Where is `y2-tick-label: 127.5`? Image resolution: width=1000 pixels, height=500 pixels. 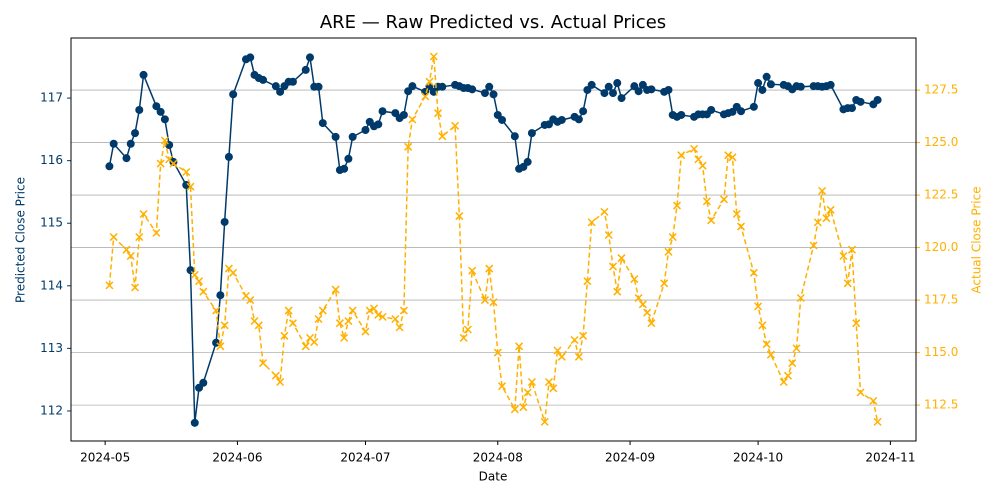 y2-tick-label: 127.5 is located at coordinates (941, 90).